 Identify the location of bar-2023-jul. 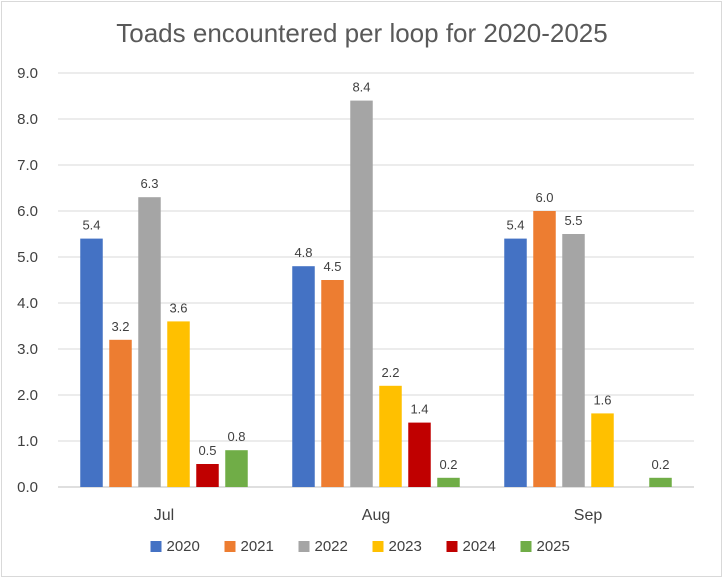
(178, 404).